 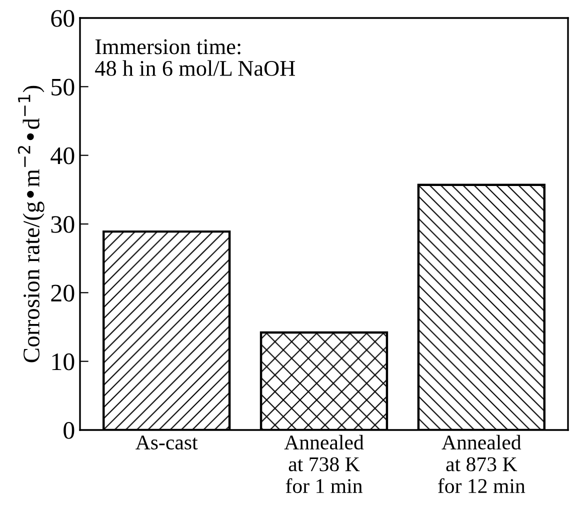 What do you see at coordinates (63, 361) in the screenshot?
I see `y-tick-label: 10` at bounding box center [63, 361].